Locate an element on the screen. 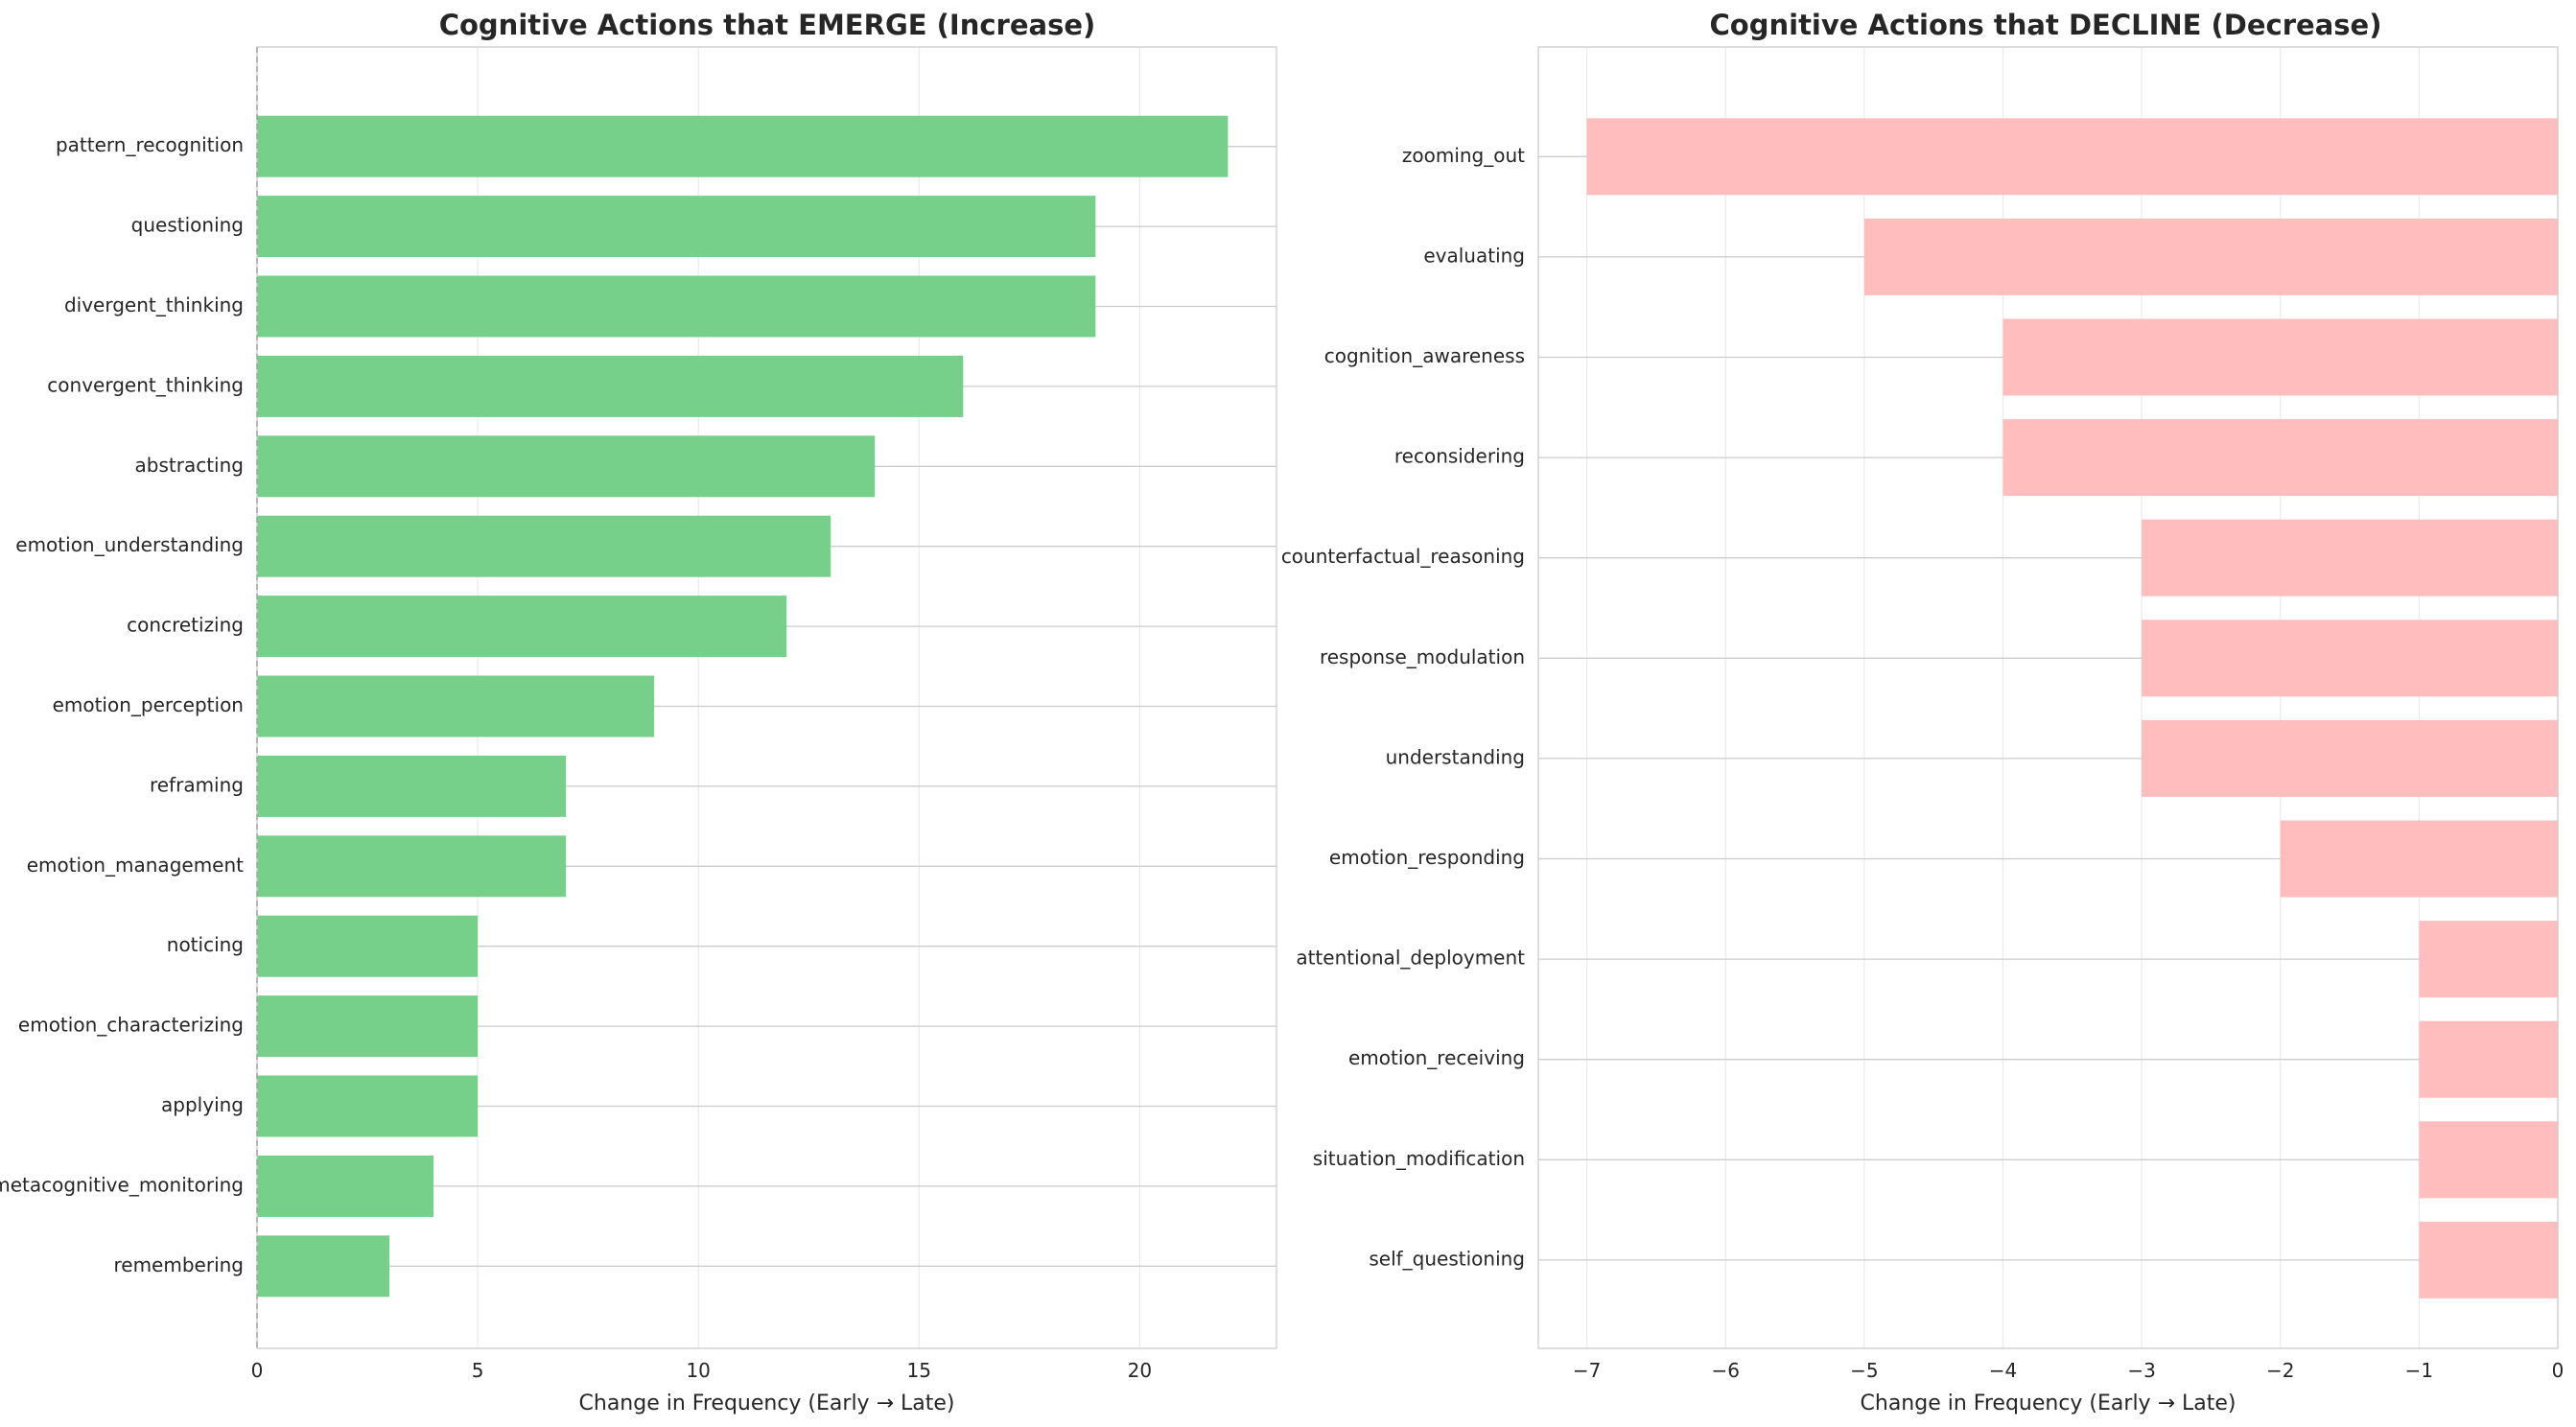 This screenshot has width=2576, height=1427. emerge-category-label: pattern_recognition is located at coordinates (150, 144).